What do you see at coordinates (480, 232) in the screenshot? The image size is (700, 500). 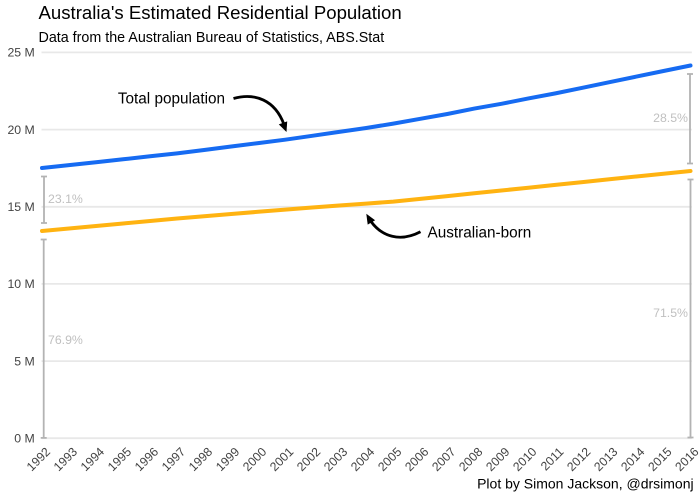 I see `svg-text: Australian-born` at bounding box center [480, 232].